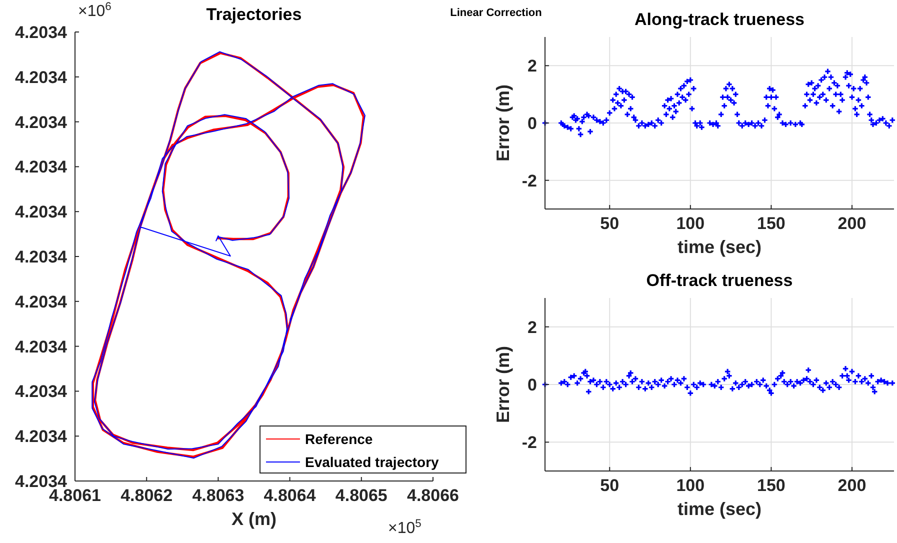 This screenshot has width=897, height=543. I want to click on x-tick-label: 4.8064, so click(290, 495).